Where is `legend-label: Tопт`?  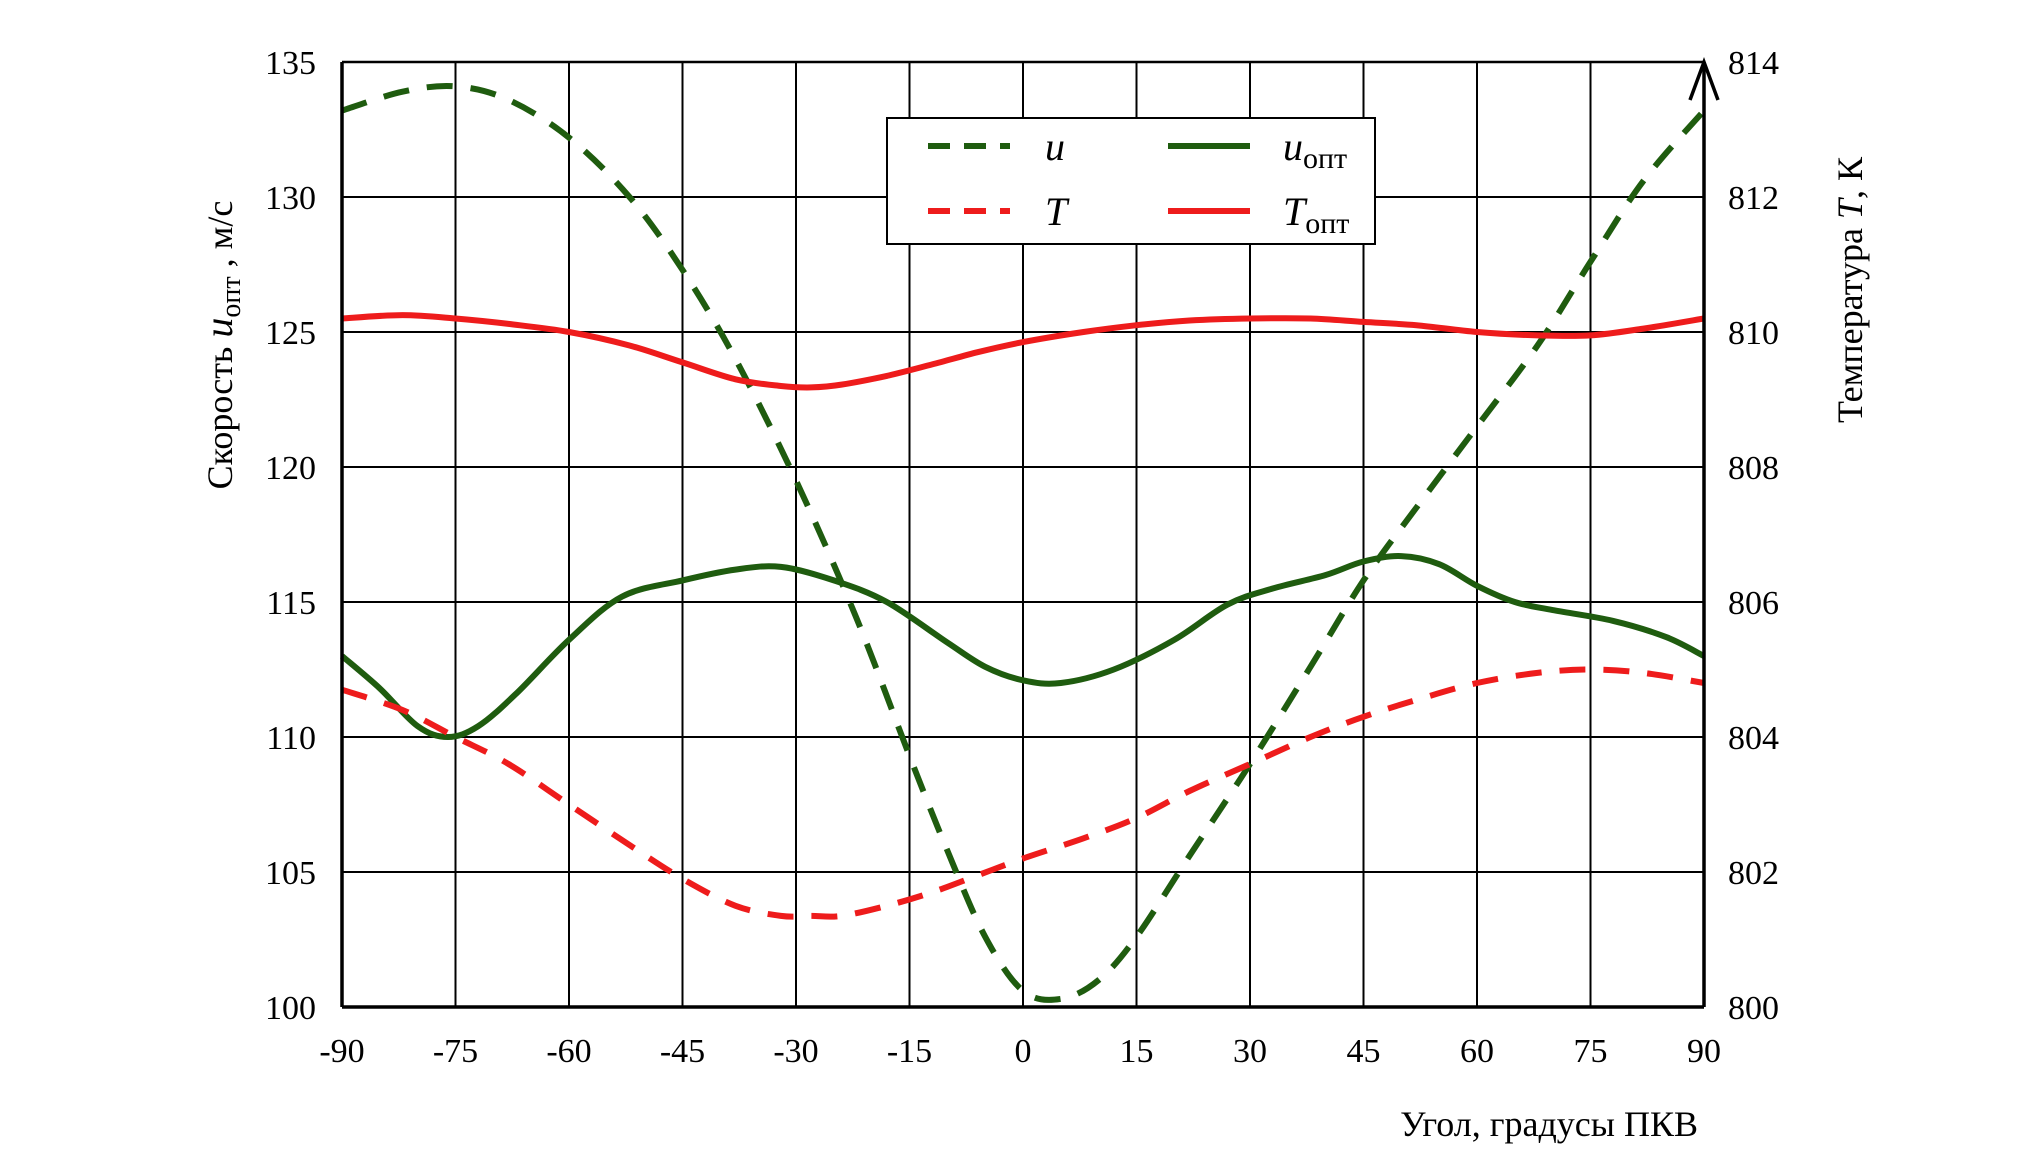
legend-label: Tопт is located at coordinates (1316, 214).